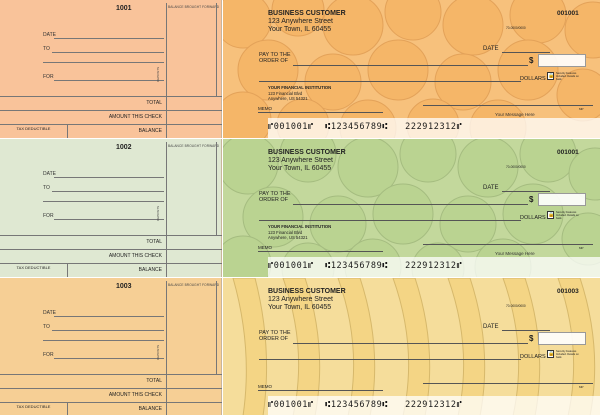 This screenshot has height=415, width=600. Describe the element at coordinates (124, 147) in the screenshot. I see `stub-number: 1002` at that location.